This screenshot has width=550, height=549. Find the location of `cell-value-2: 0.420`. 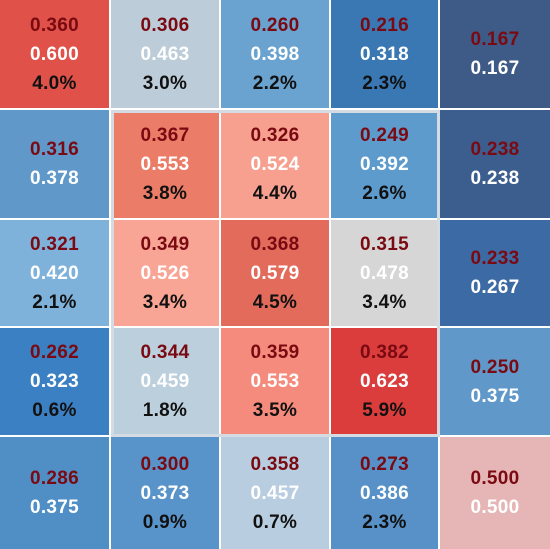

cell-value-2: 0.420 is located at coordinates (54, 273).